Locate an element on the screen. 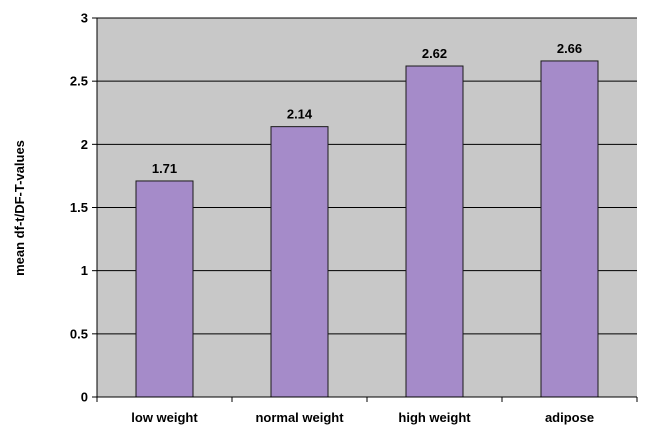  y-tick-label: 2.5 is located at coordinates (79, 81).